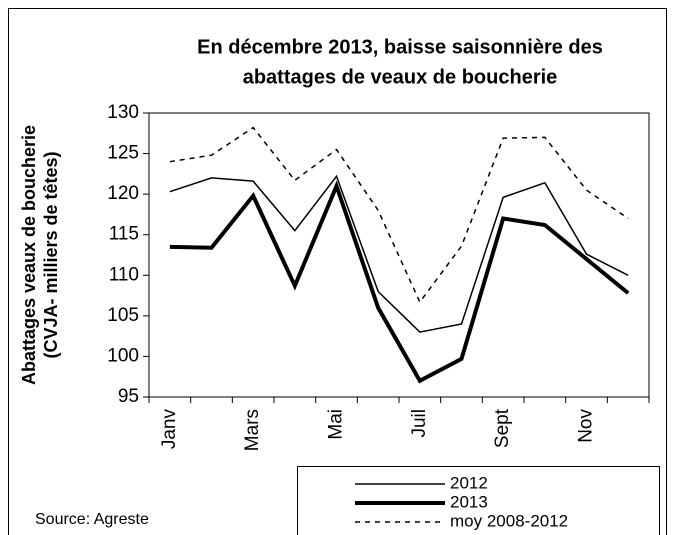 This screenshot has width=675, height=535. I want to click on y-tick-label: 130, so click(123, 112).